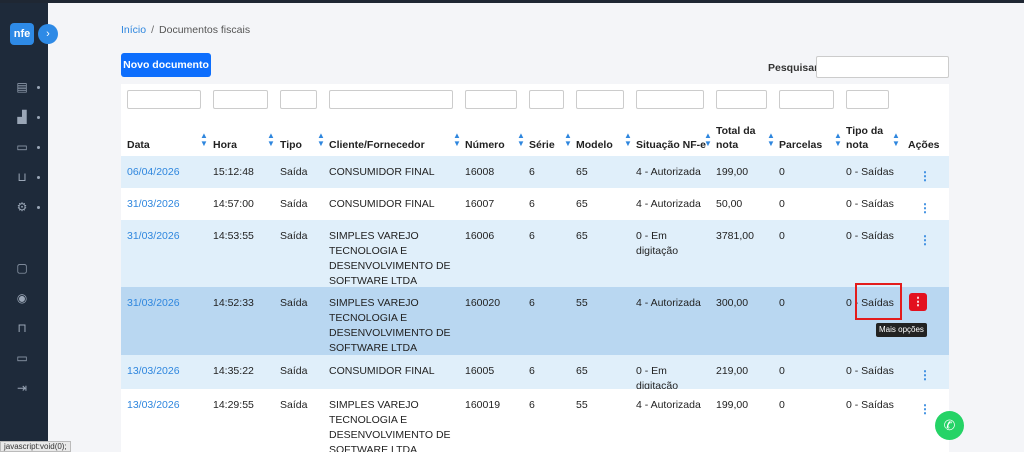 This screenshot has width=1024, height=452. What do you see at coordinates (22, 177) in the screenshot?
I see `cart-icon: ⊔` at bounding box center [22, 177].